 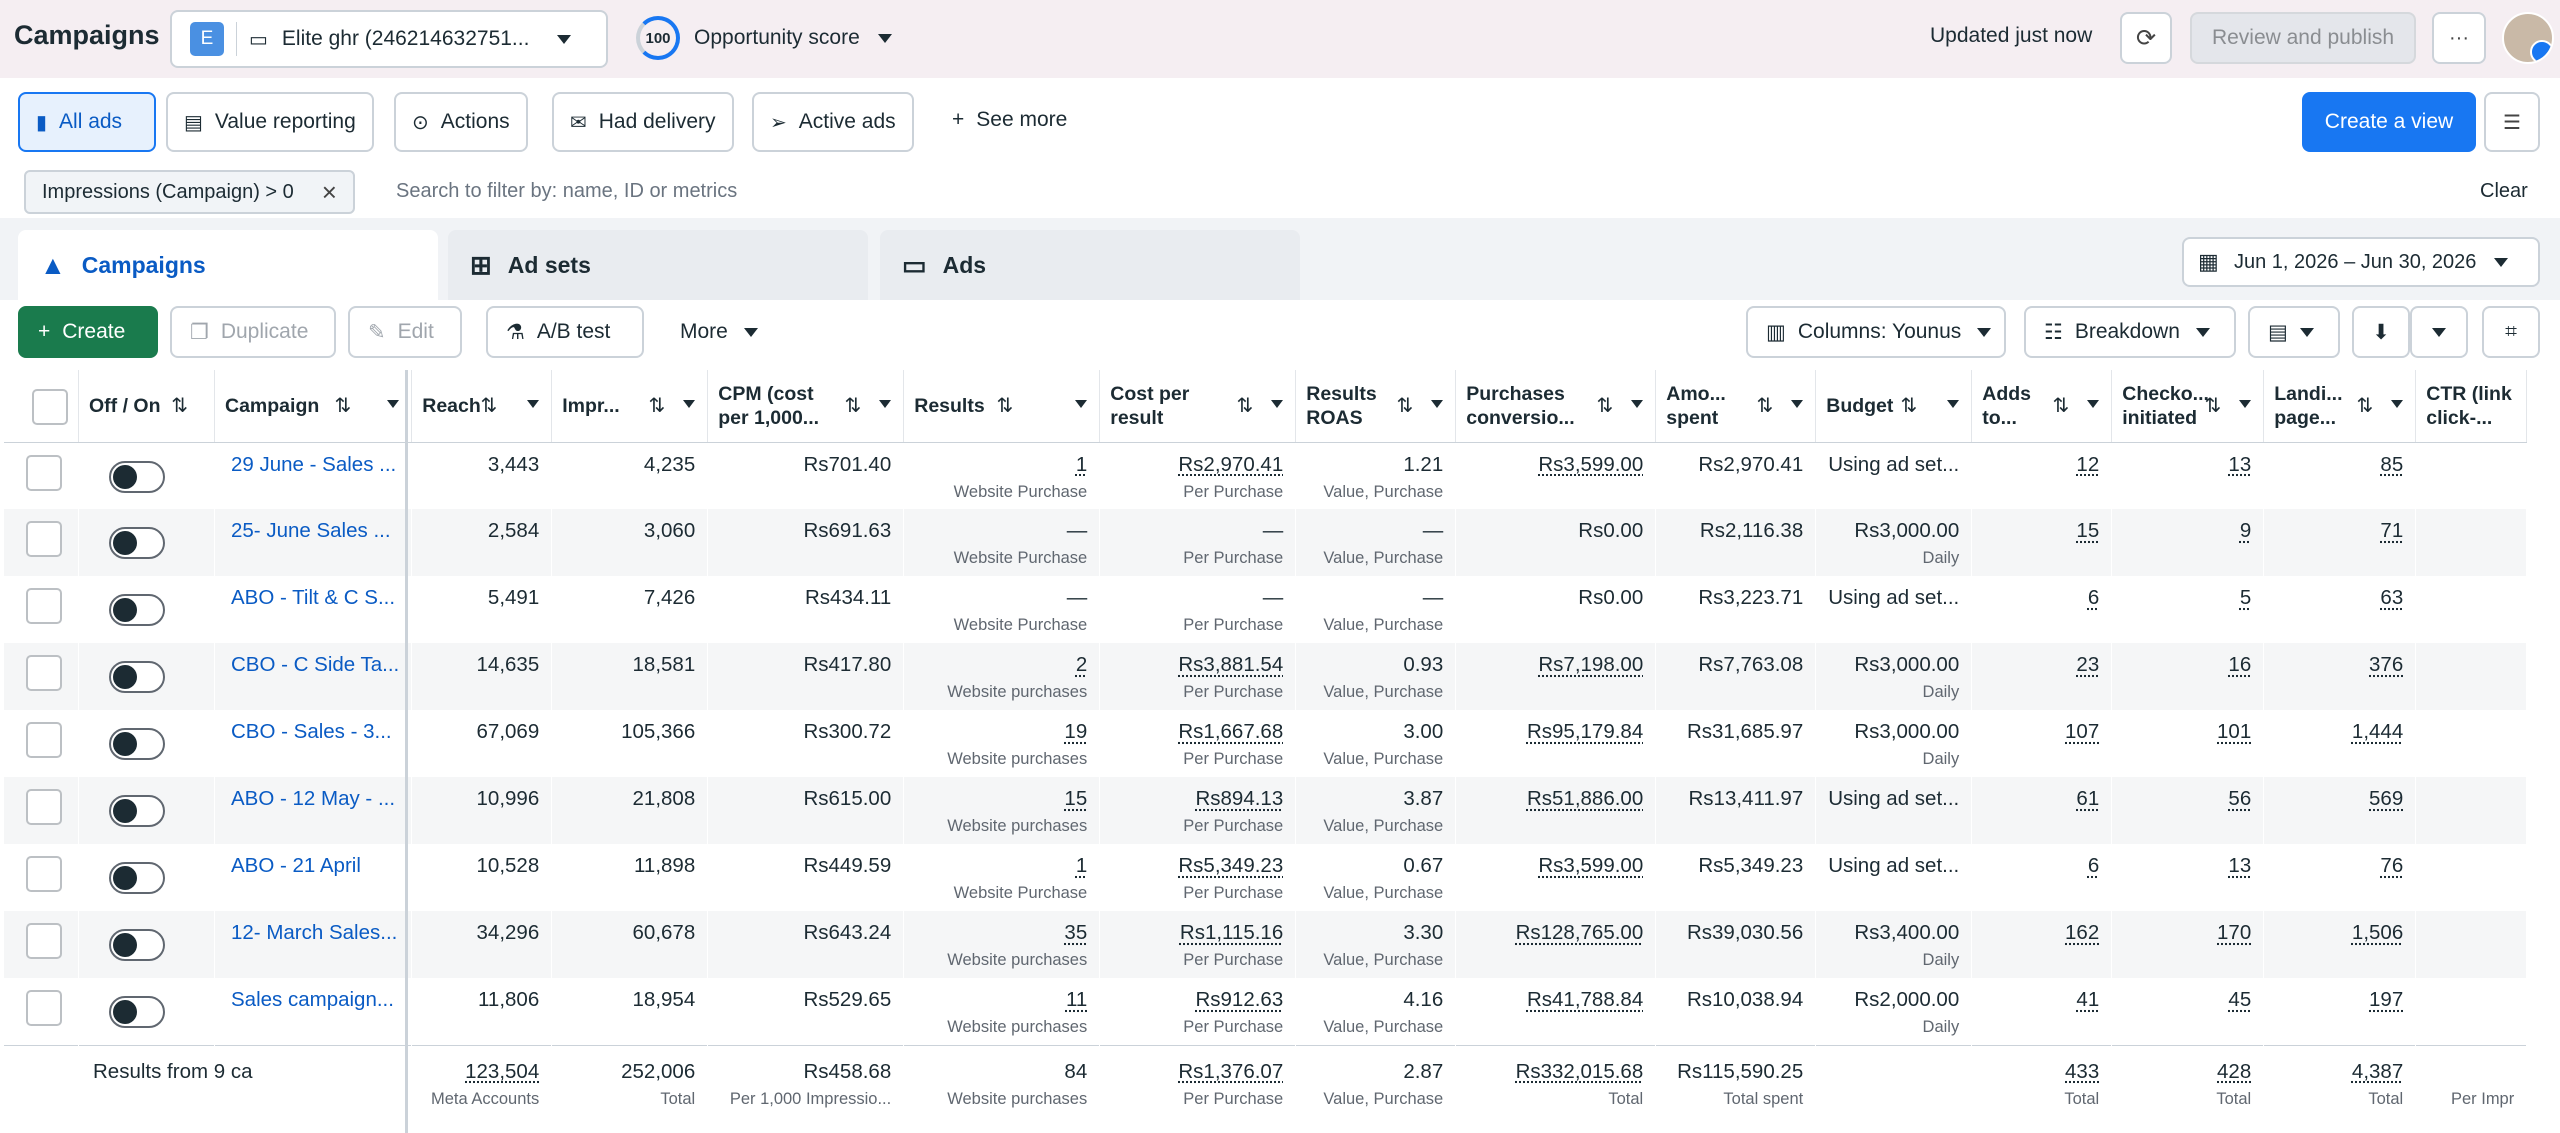 I want to click on sort-icon: ⇅, so click(x=1245, y=406).